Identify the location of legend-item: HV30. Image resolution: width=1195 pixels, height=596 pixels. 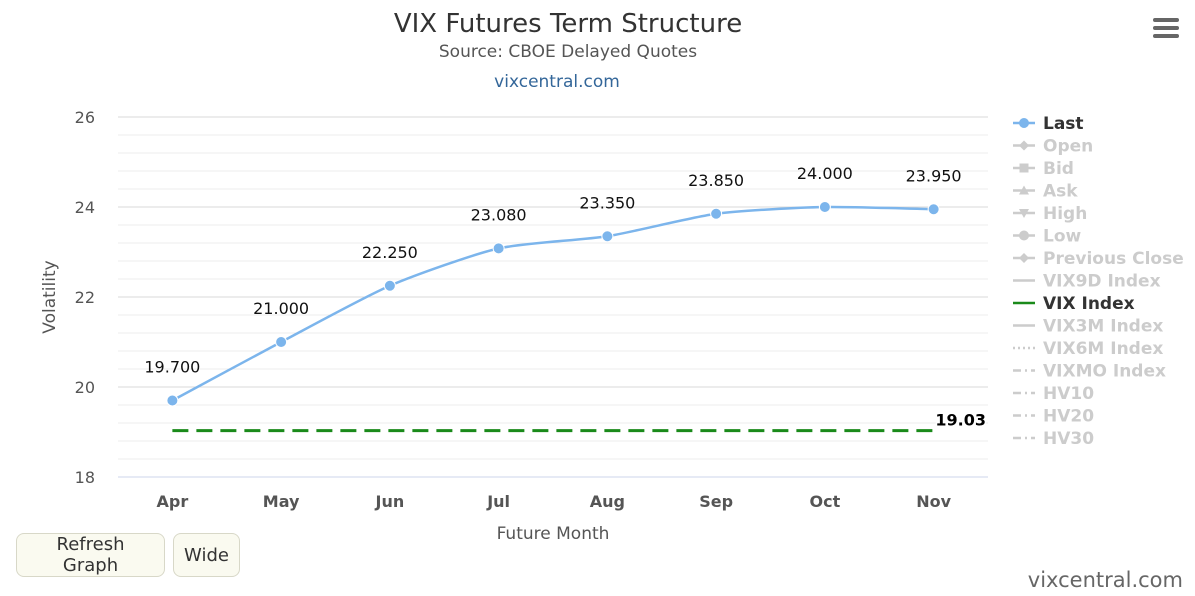
(1053, 439).